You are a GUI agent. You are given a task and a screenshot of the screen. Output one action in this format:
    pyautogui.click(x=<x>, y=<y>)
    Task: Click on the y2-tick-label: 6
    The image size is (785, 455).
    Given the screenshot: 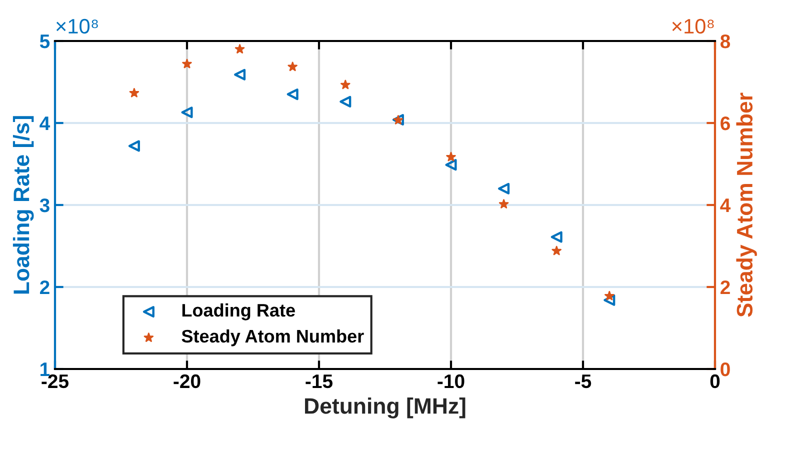 What is the action you would take?
    pyautogui.click(x=725, y=123)
    